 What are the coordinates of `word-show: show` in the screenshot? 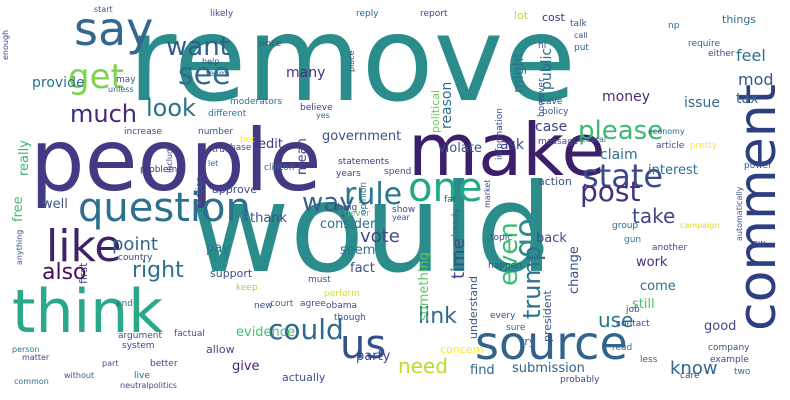 It's located at (404, 210).